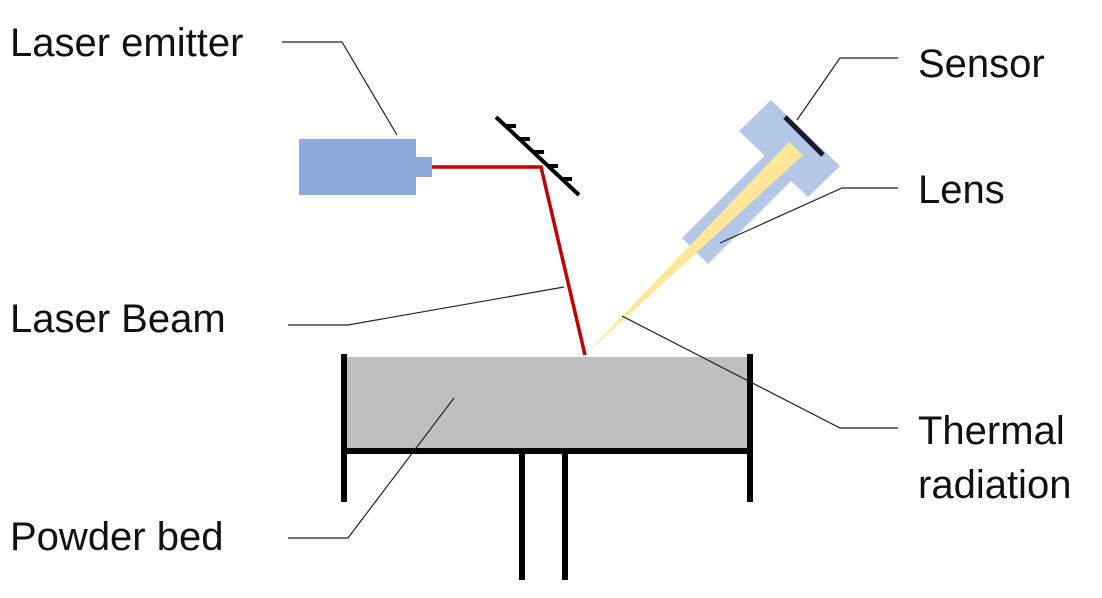 Image resolution: width=1102 pixels, height=598 pixels. Describe the element at coordinates (995, 485) in the screenshot. I see `label-thermal-line2: radiation` at that location.